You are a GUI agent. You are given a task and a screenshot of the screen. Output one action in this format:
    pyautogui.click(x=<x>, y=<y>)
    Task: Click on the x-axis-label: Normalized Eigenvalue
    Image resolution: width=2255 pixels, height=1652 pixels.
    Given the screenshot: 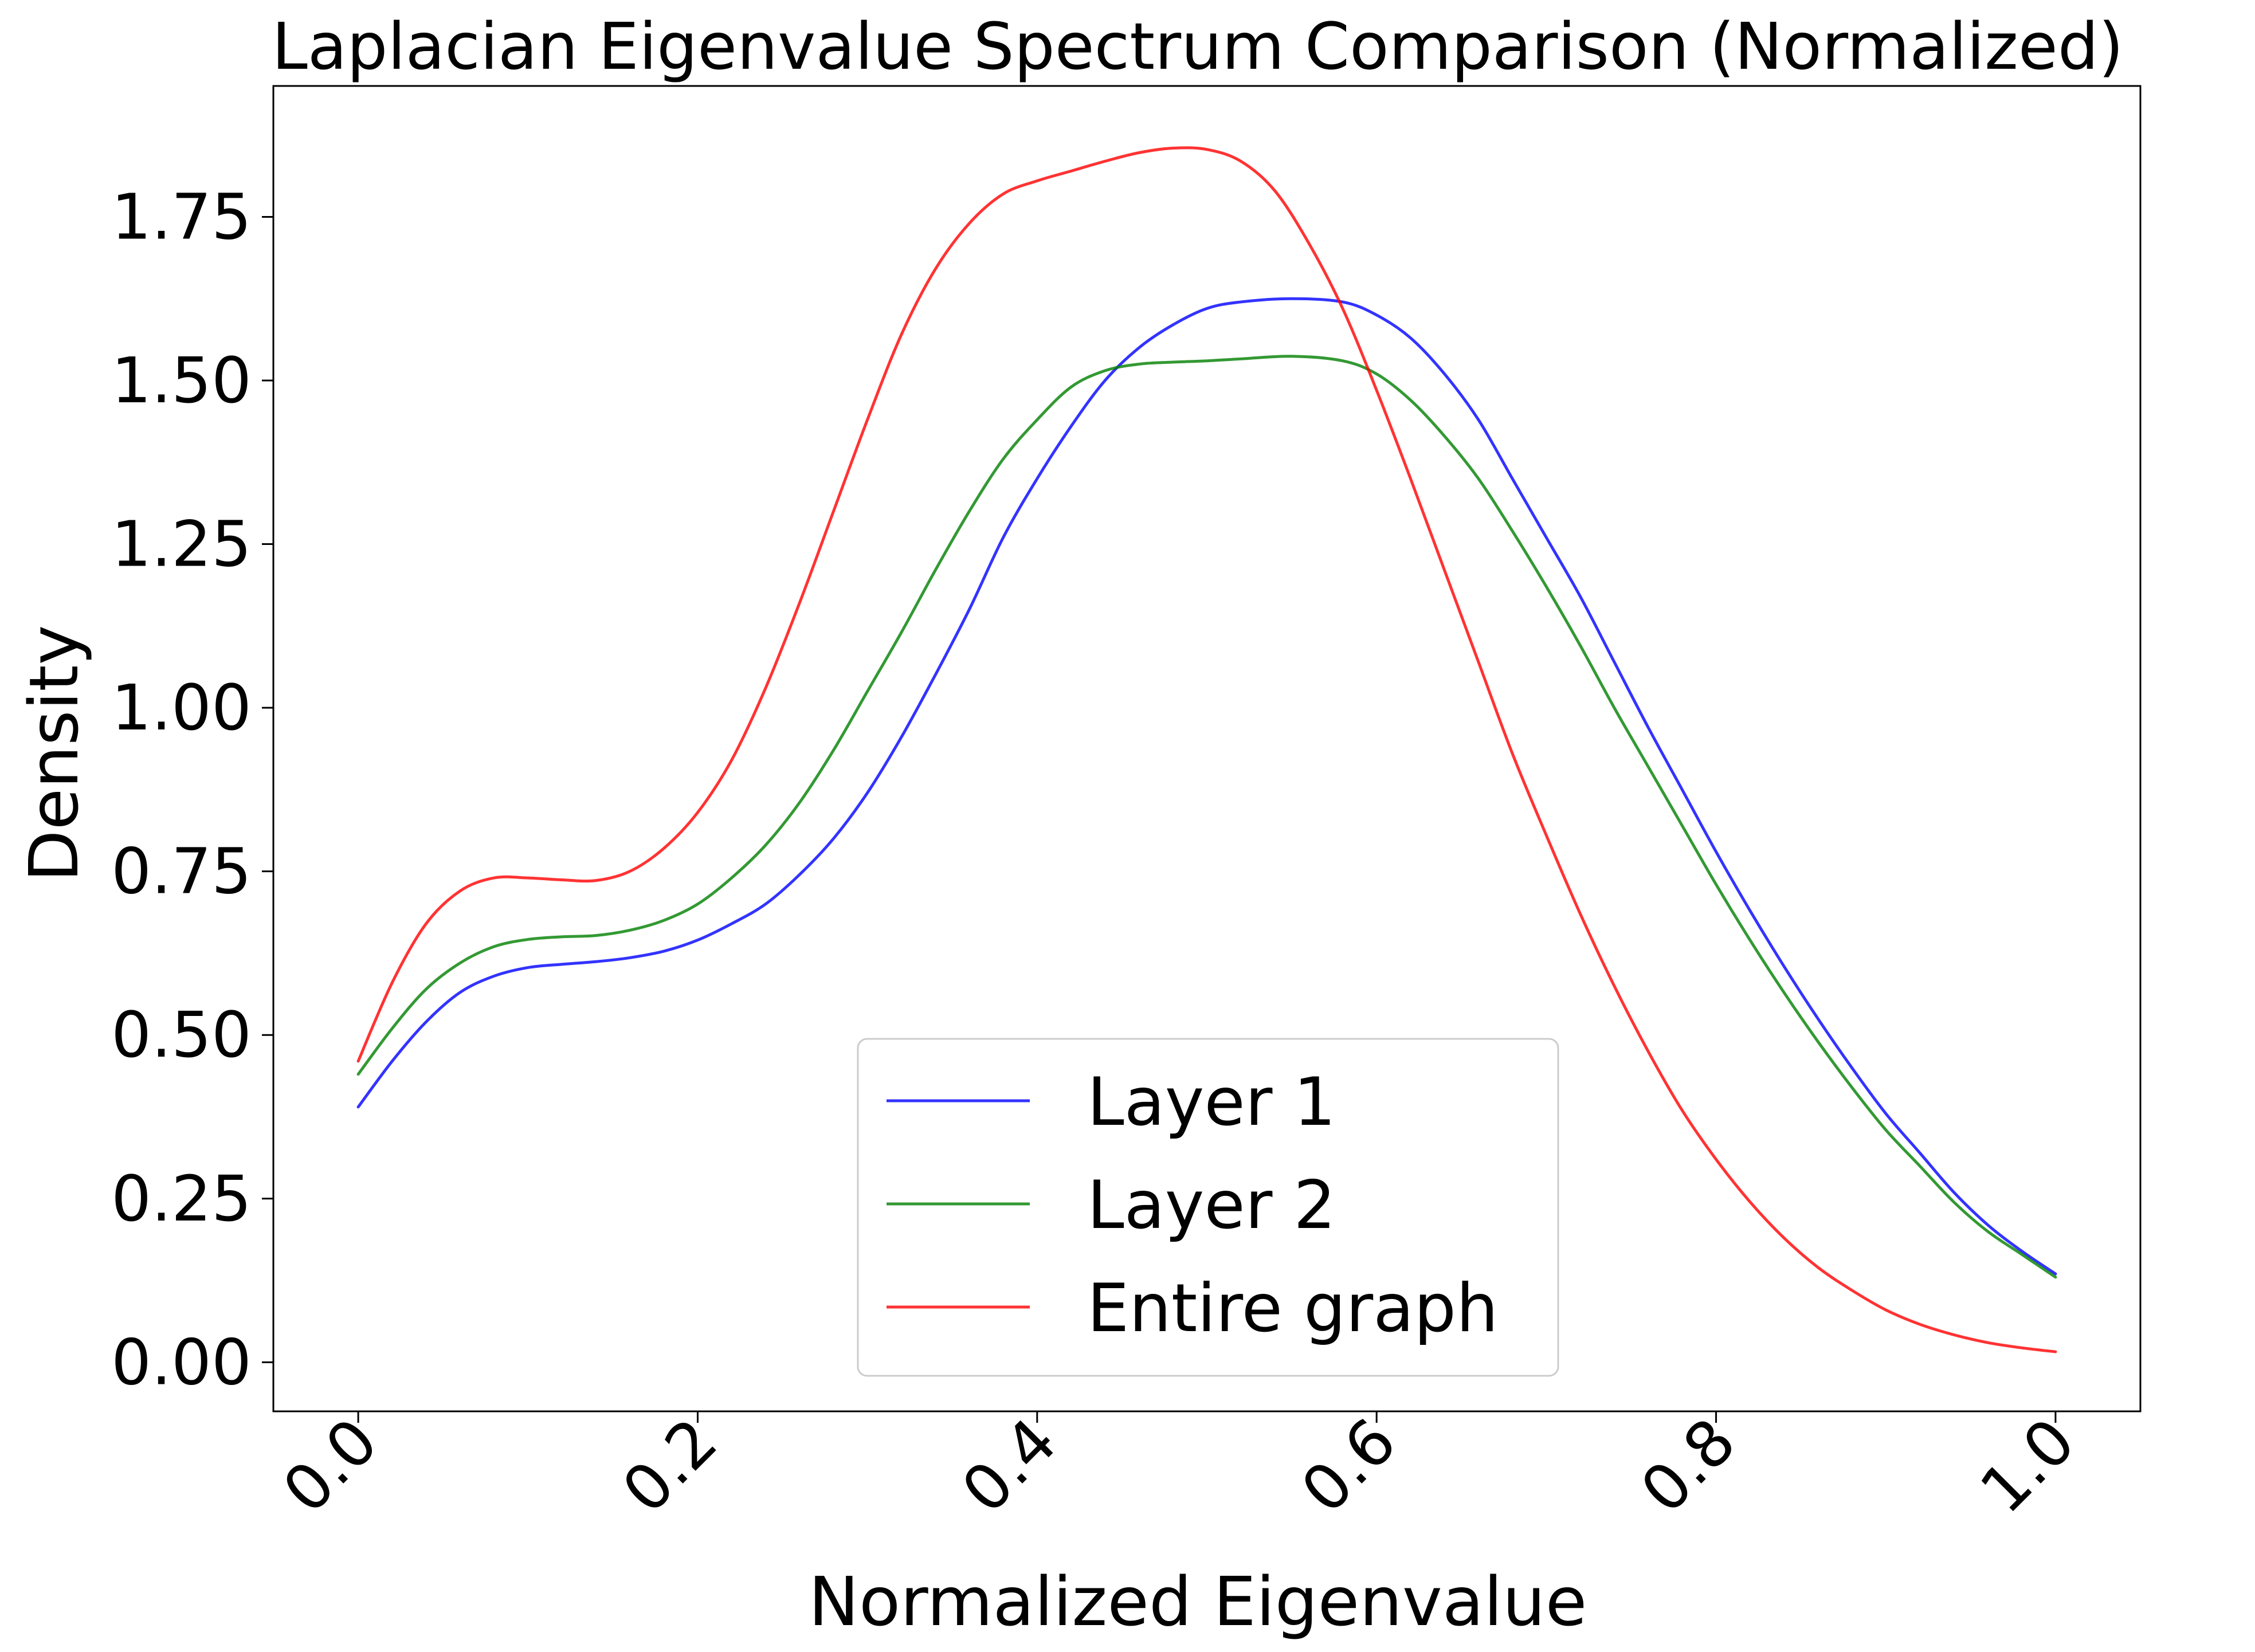 What is the action you would take?
    pyautogui.click(x=1198, y=1601)
    